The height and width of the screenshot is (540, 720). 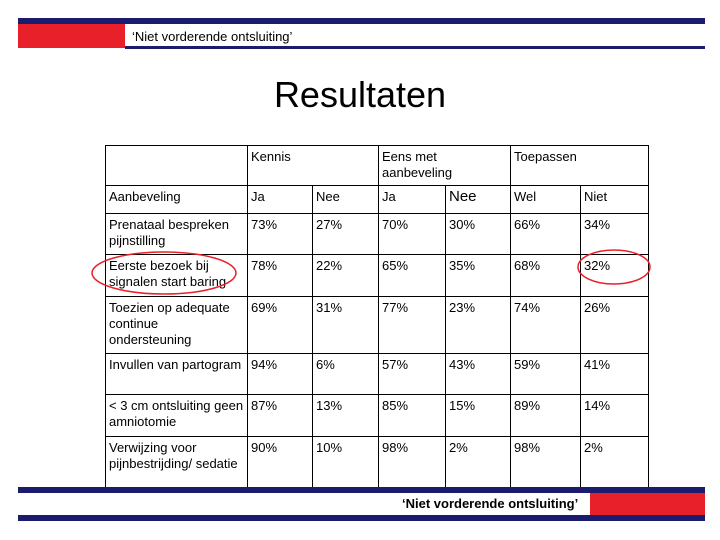 I want to click on group-header: Toepassen, so click(x=579, y=165).